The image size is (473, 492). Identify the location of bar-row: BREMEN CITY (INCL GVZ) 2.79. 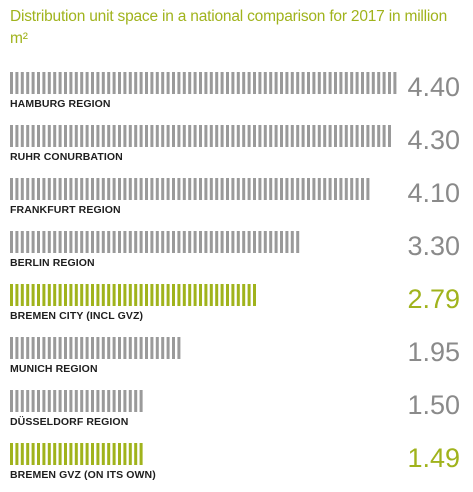
(235, 303).